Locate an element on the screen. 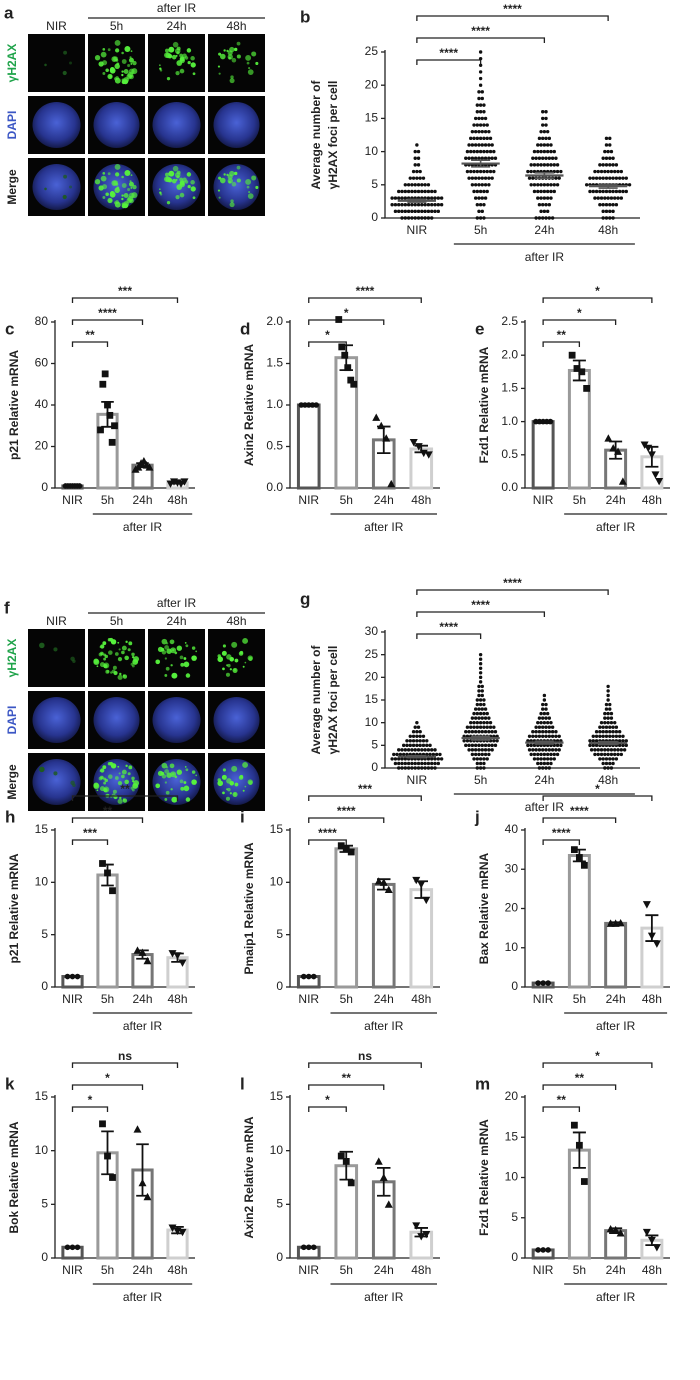 This screenshot has width=700, height=1380. x-tick-label: 24h is located at coordinates (544, 230).